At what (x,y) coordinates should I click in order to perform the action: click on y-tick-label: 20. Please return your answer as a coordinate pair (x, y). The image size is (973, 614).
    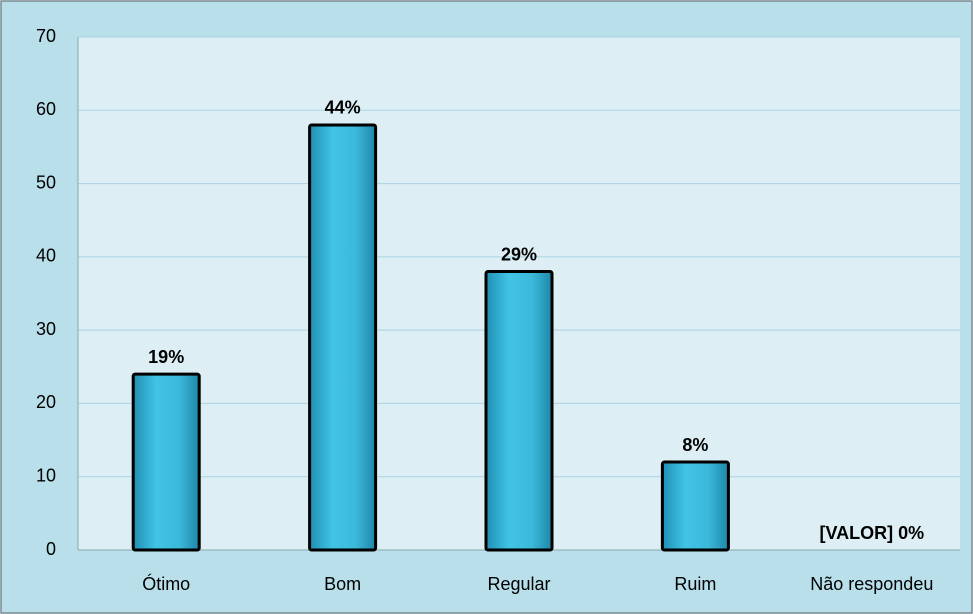
    Looking at the image, I should click on (46, 402).